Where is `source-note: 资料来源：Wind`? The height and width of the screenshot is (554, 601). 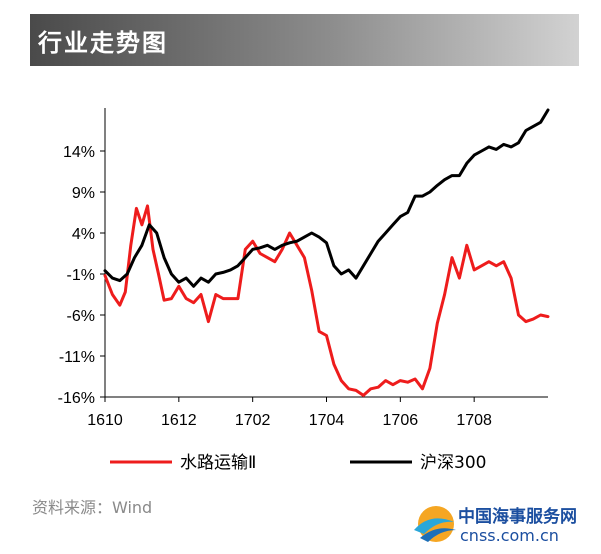
source-note: 资料来源：Wind is located at coordinates (92, 507).